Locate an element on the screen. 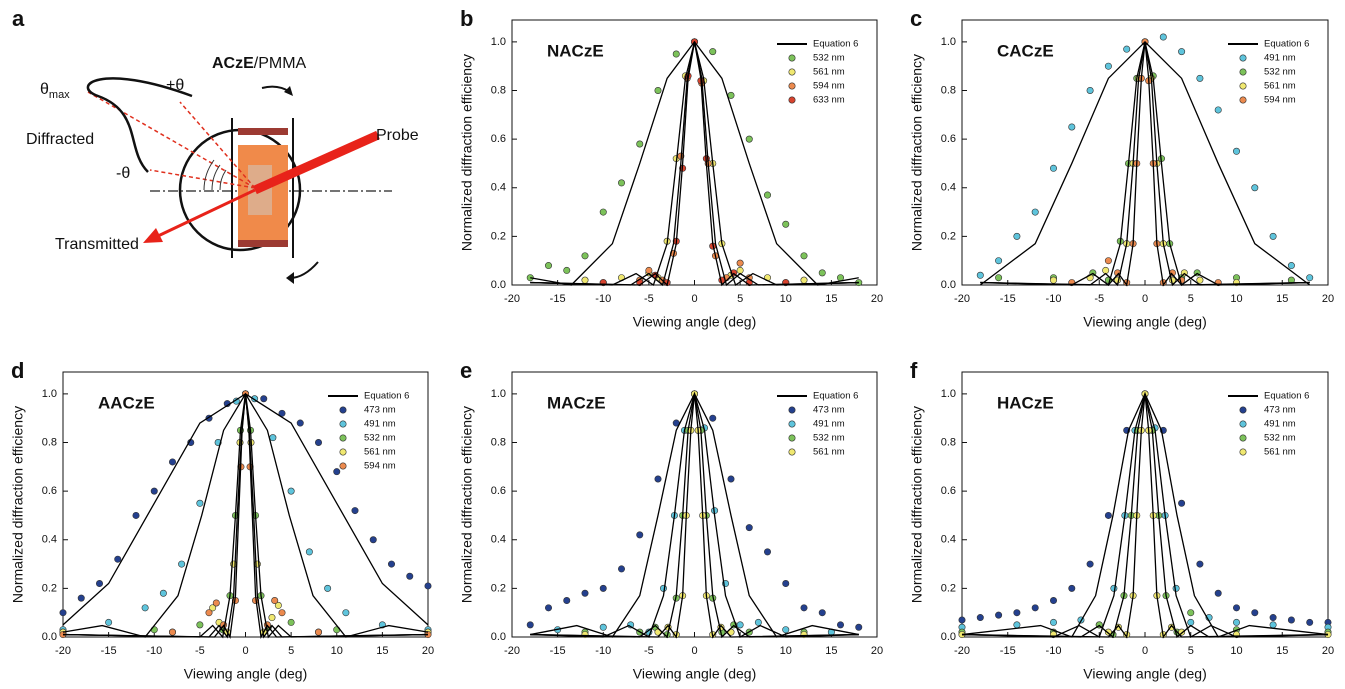 The image size is (1345, 689). symbol: θ is located at coordinates (44, 89).